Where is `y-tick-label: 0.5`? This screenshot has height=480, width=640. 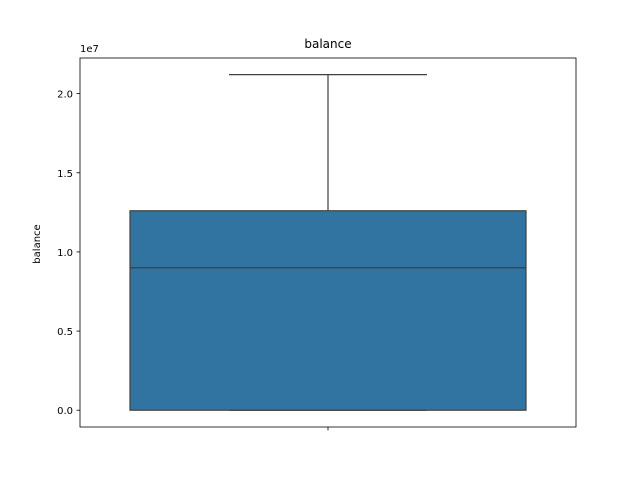 y-tick-label: 0.5 is located at coordinates (65, 332).